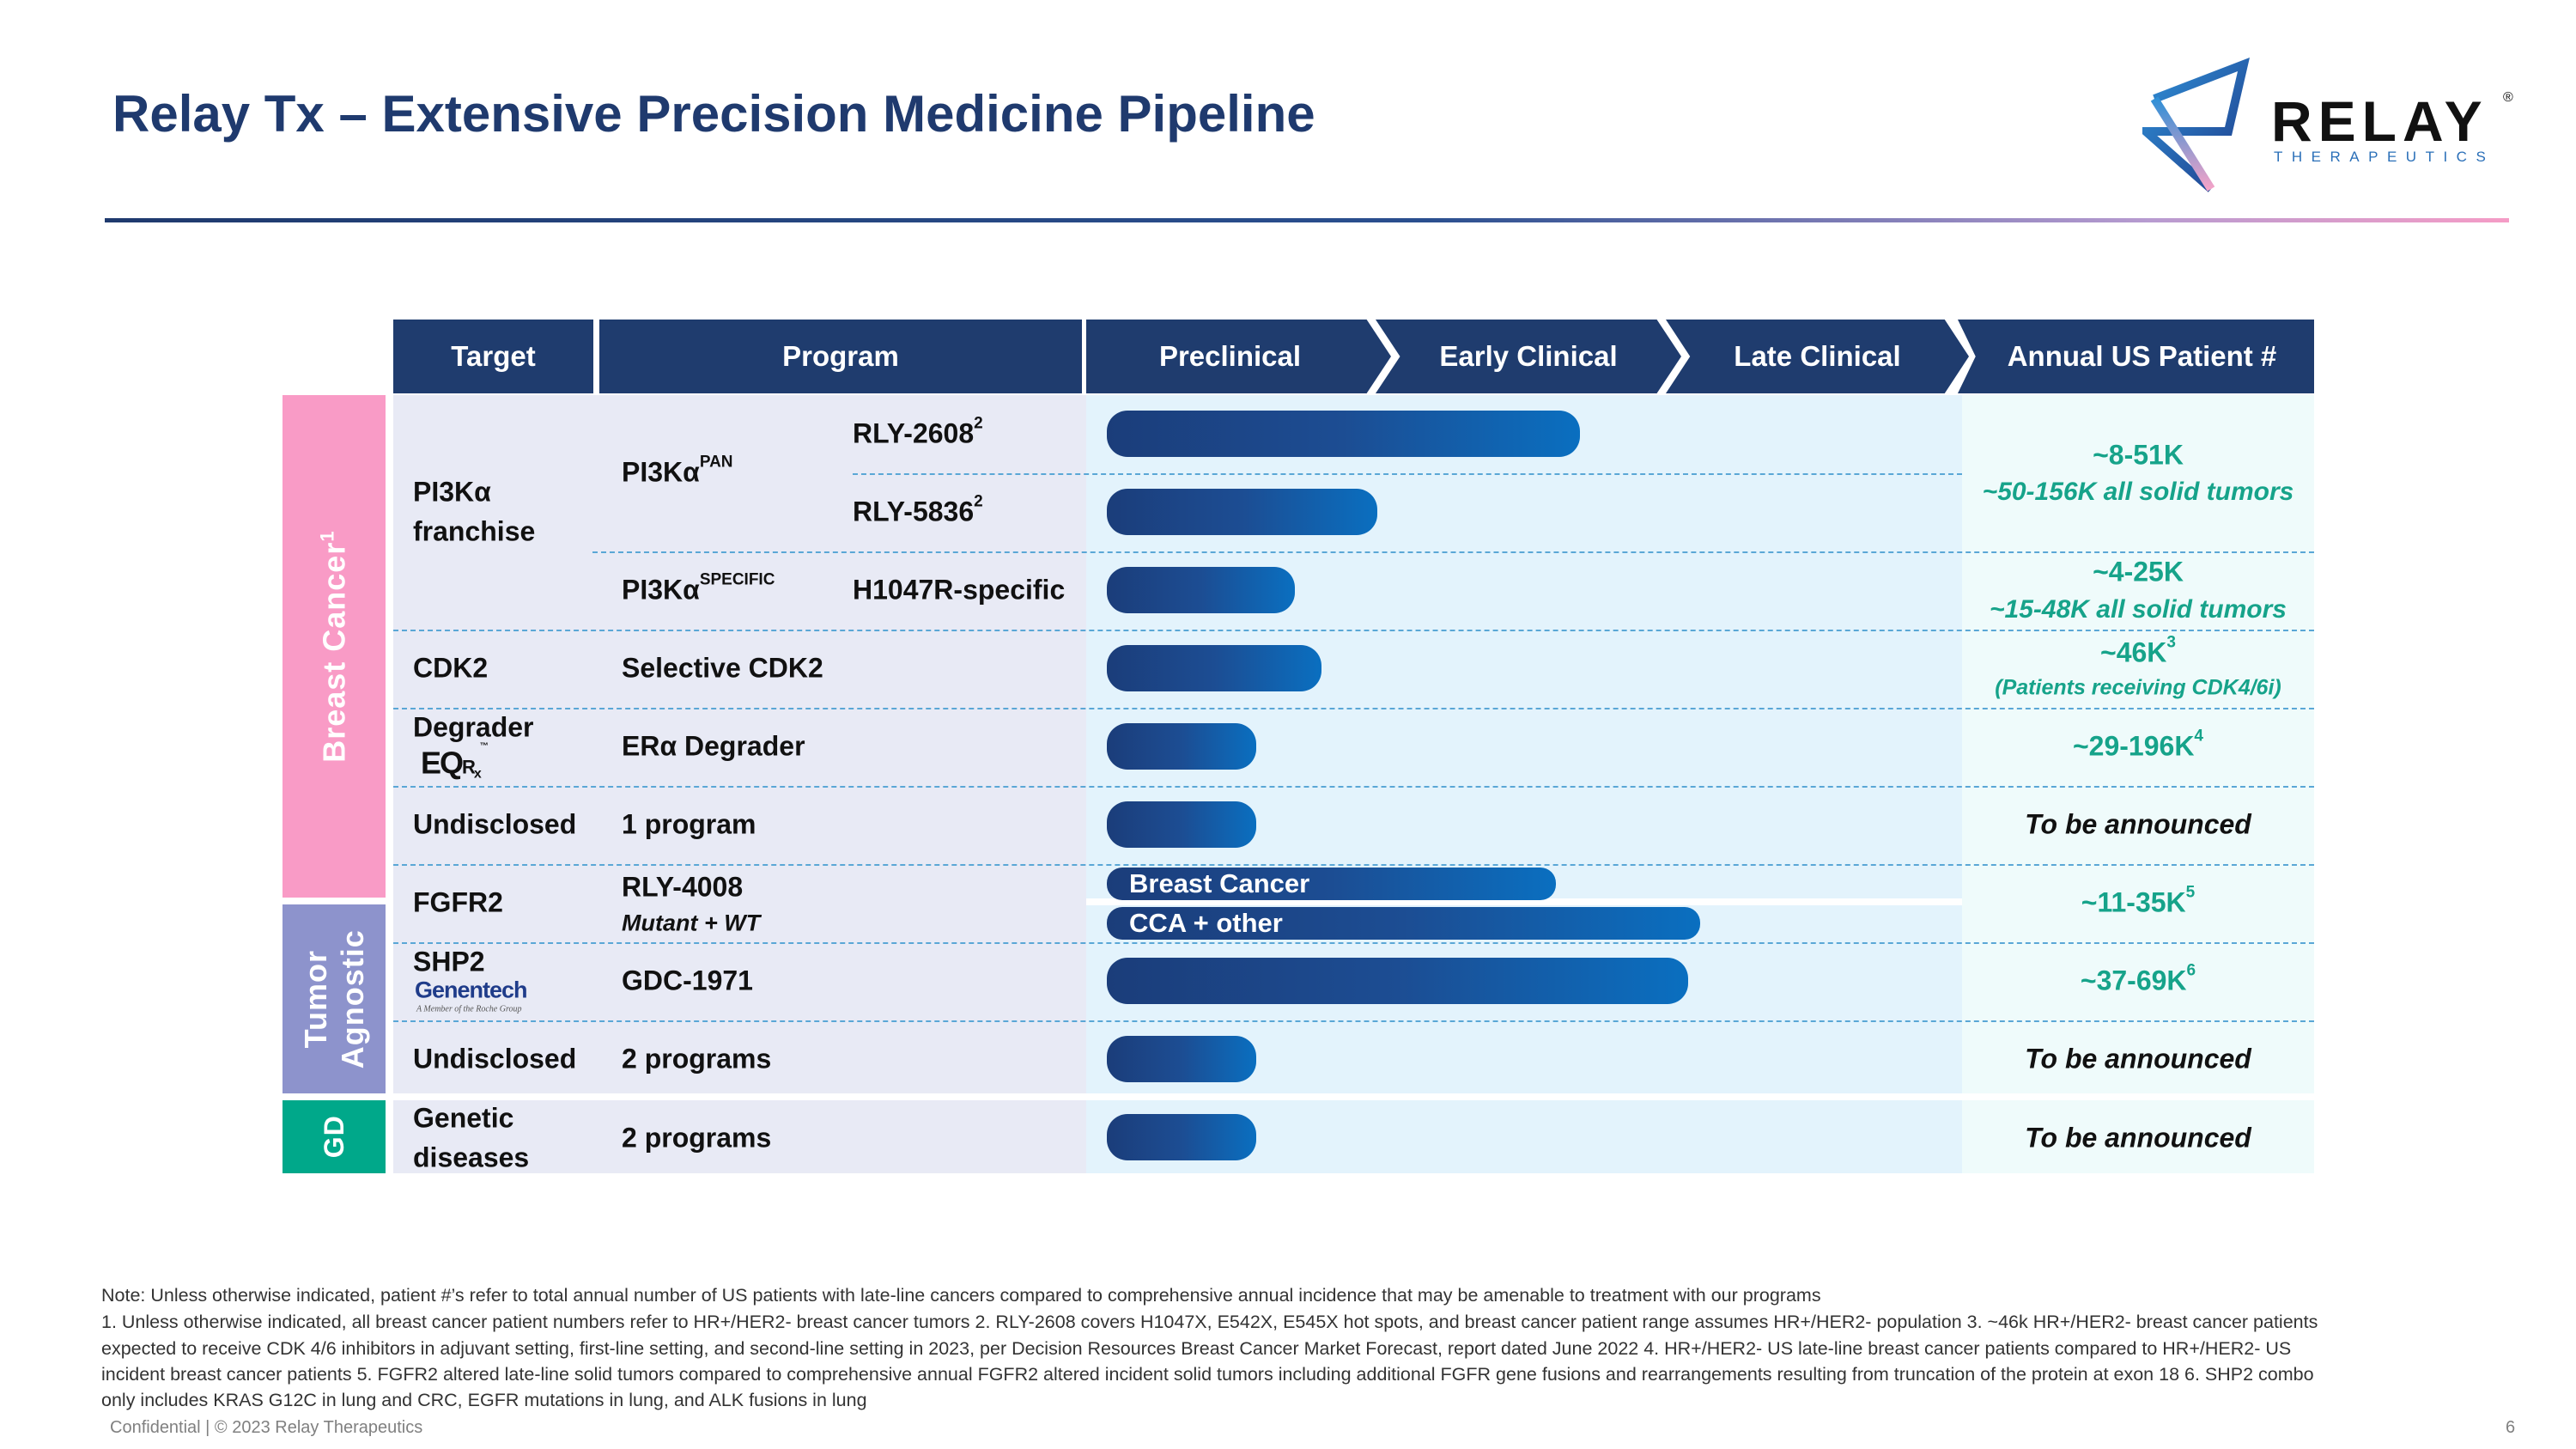 The height and width of the screenshot is (1449, 2576). Describe the element at coordinates (1307, 220) in the screenshot. I see `title-divider` at that location.